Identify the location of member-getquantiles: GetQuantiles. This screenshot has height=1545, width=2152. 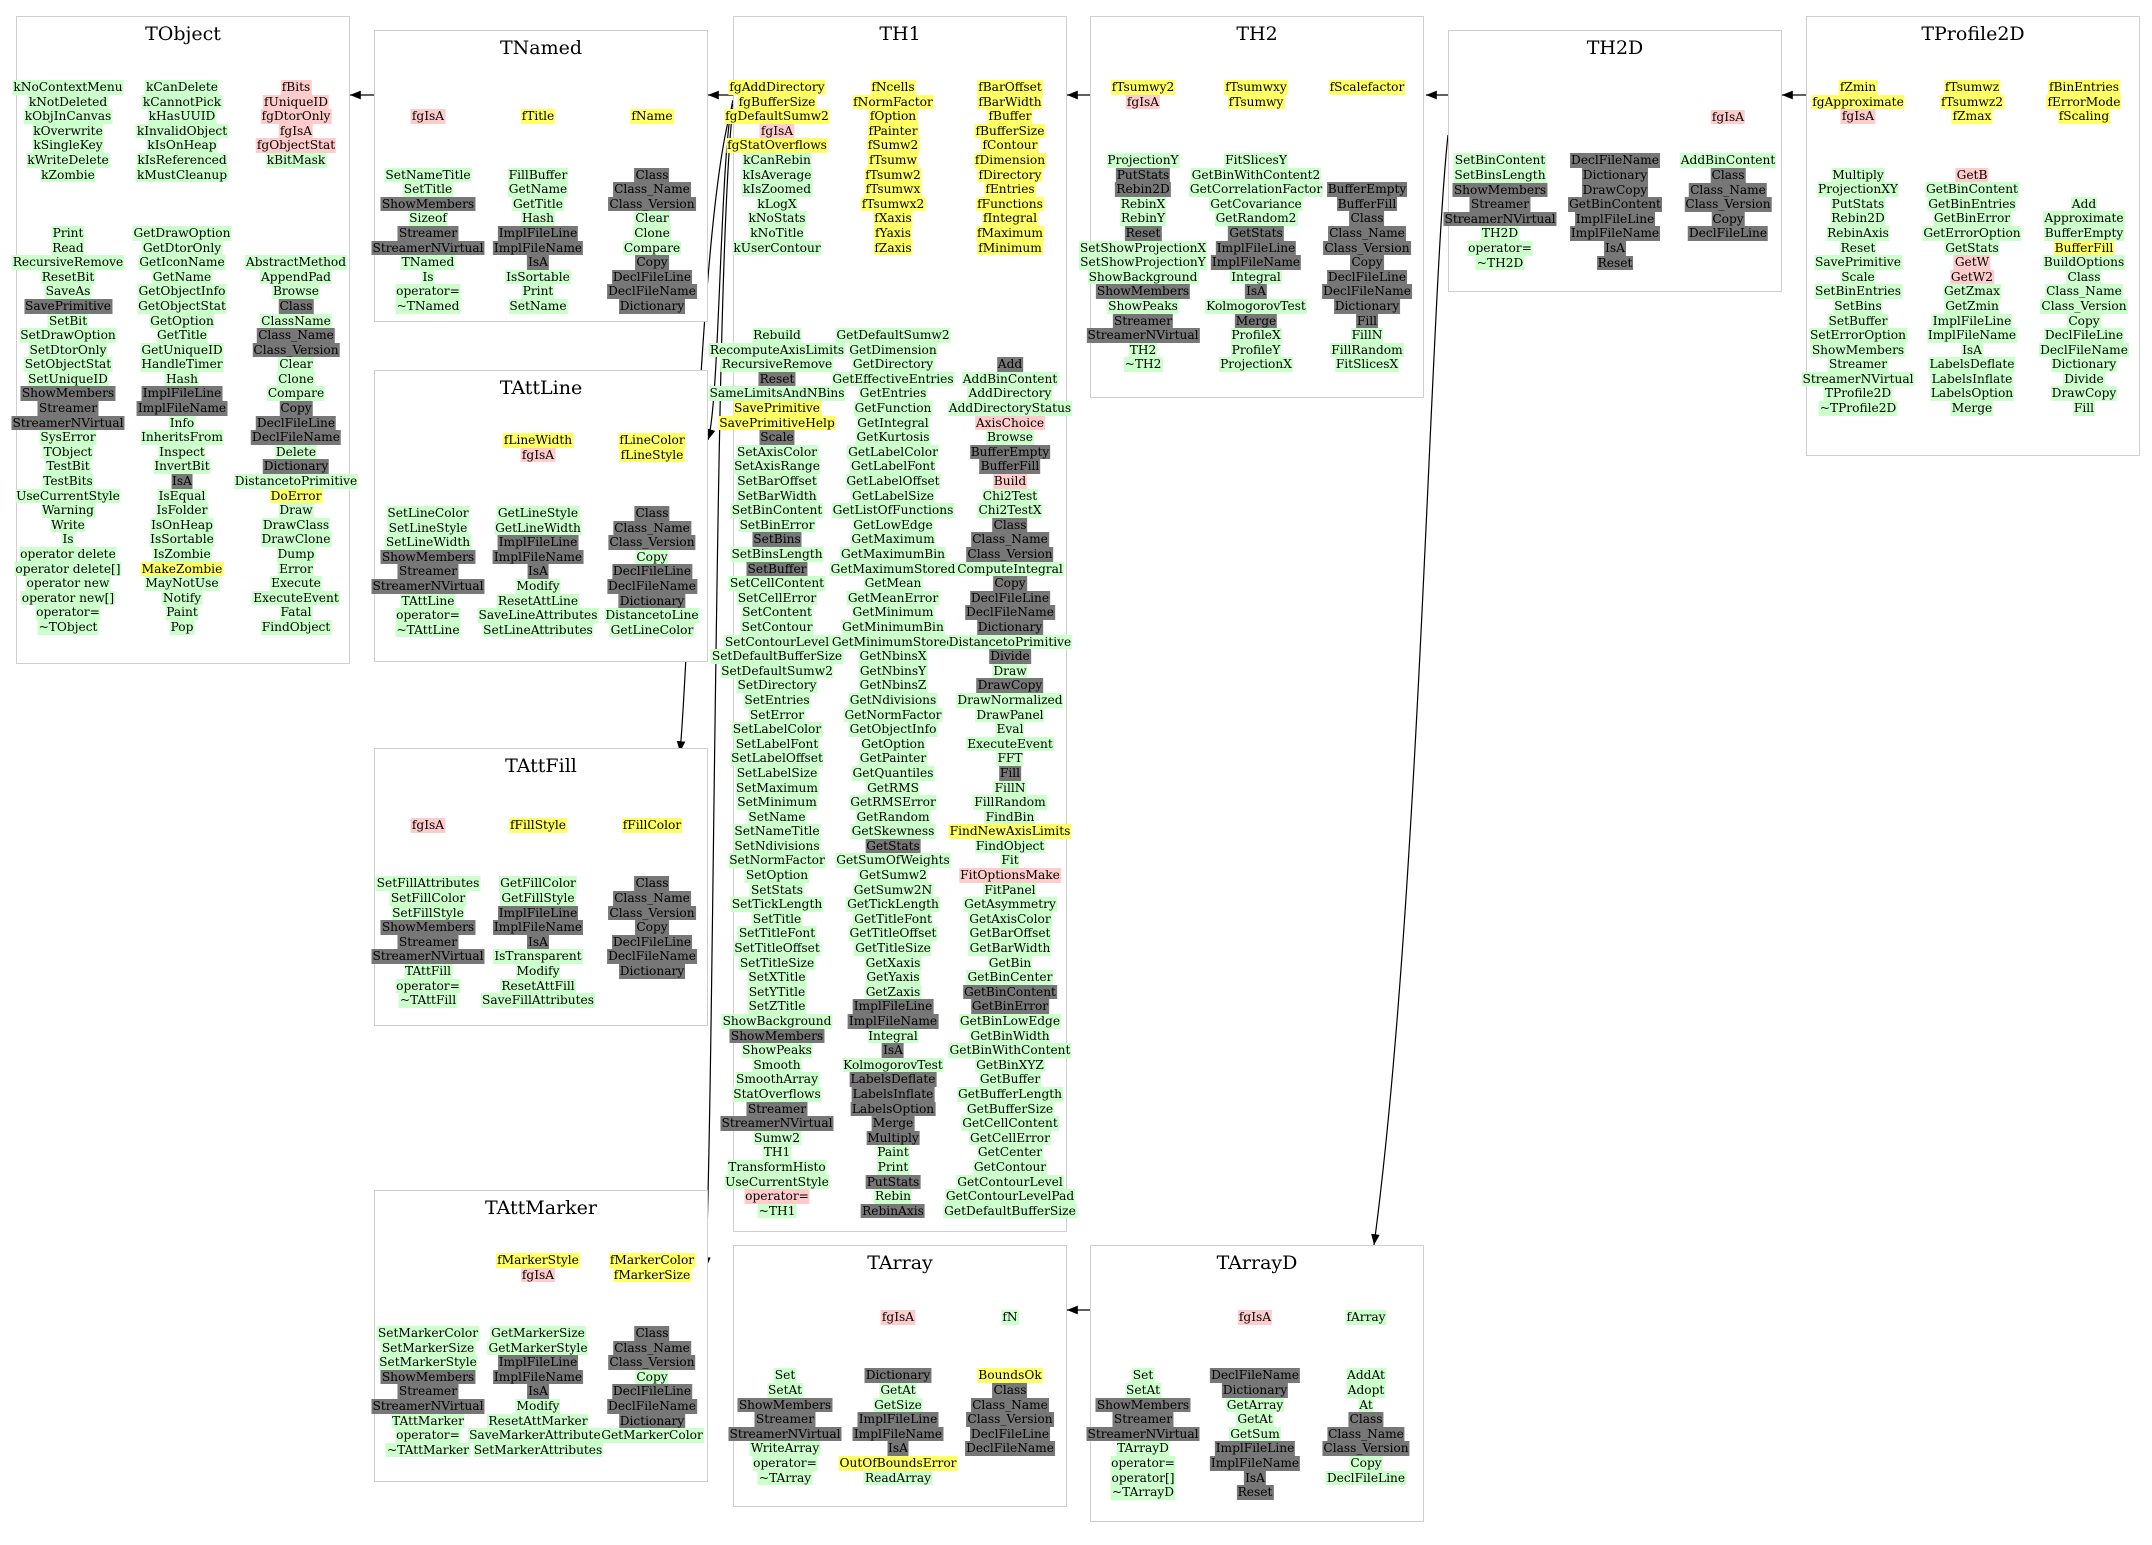
(893, 773).